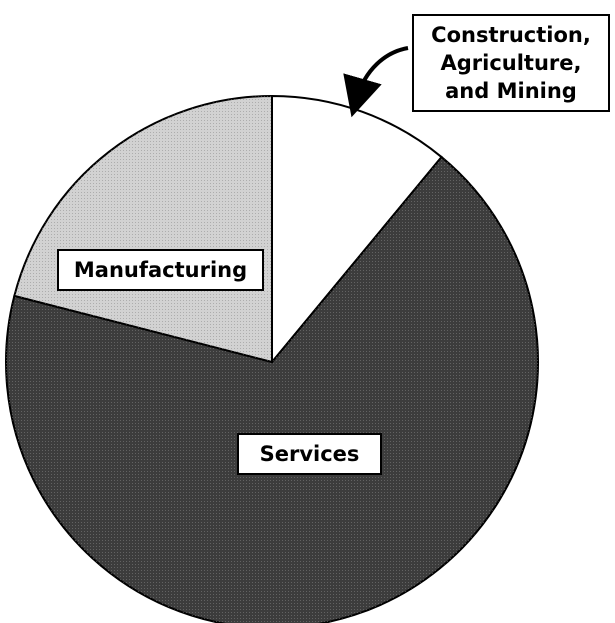 This screenshot has width=615, height=623. Describe the element at coordinates (309, 454) in the screenshot. I see `slice-label: Services` at that location.